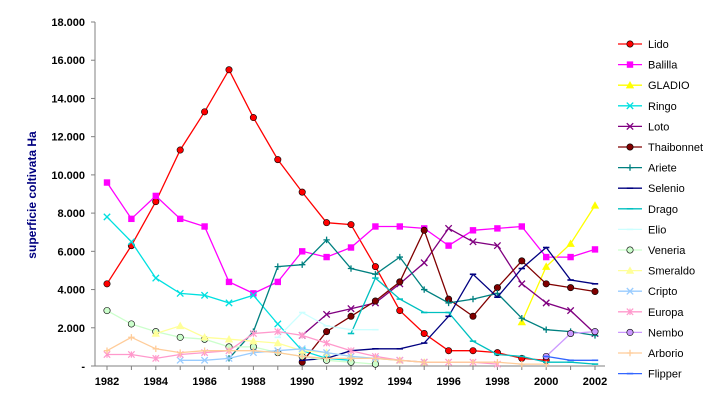 The width and height of the screenshot is (713, 401). Describe the element at coordinates (156, 382) in the screenshot. I see `x-tick-label: 1984` at that location.